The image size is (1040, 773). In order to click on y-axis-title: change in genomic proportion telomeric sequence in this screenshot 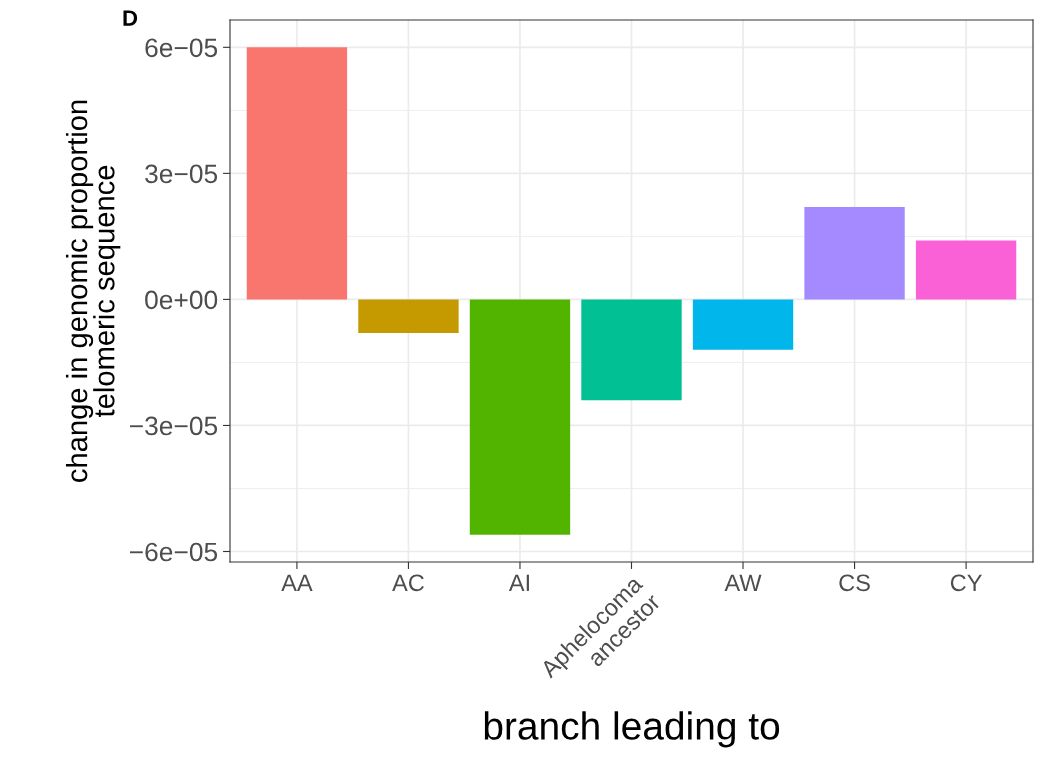, I will do `click(93, 291)`.